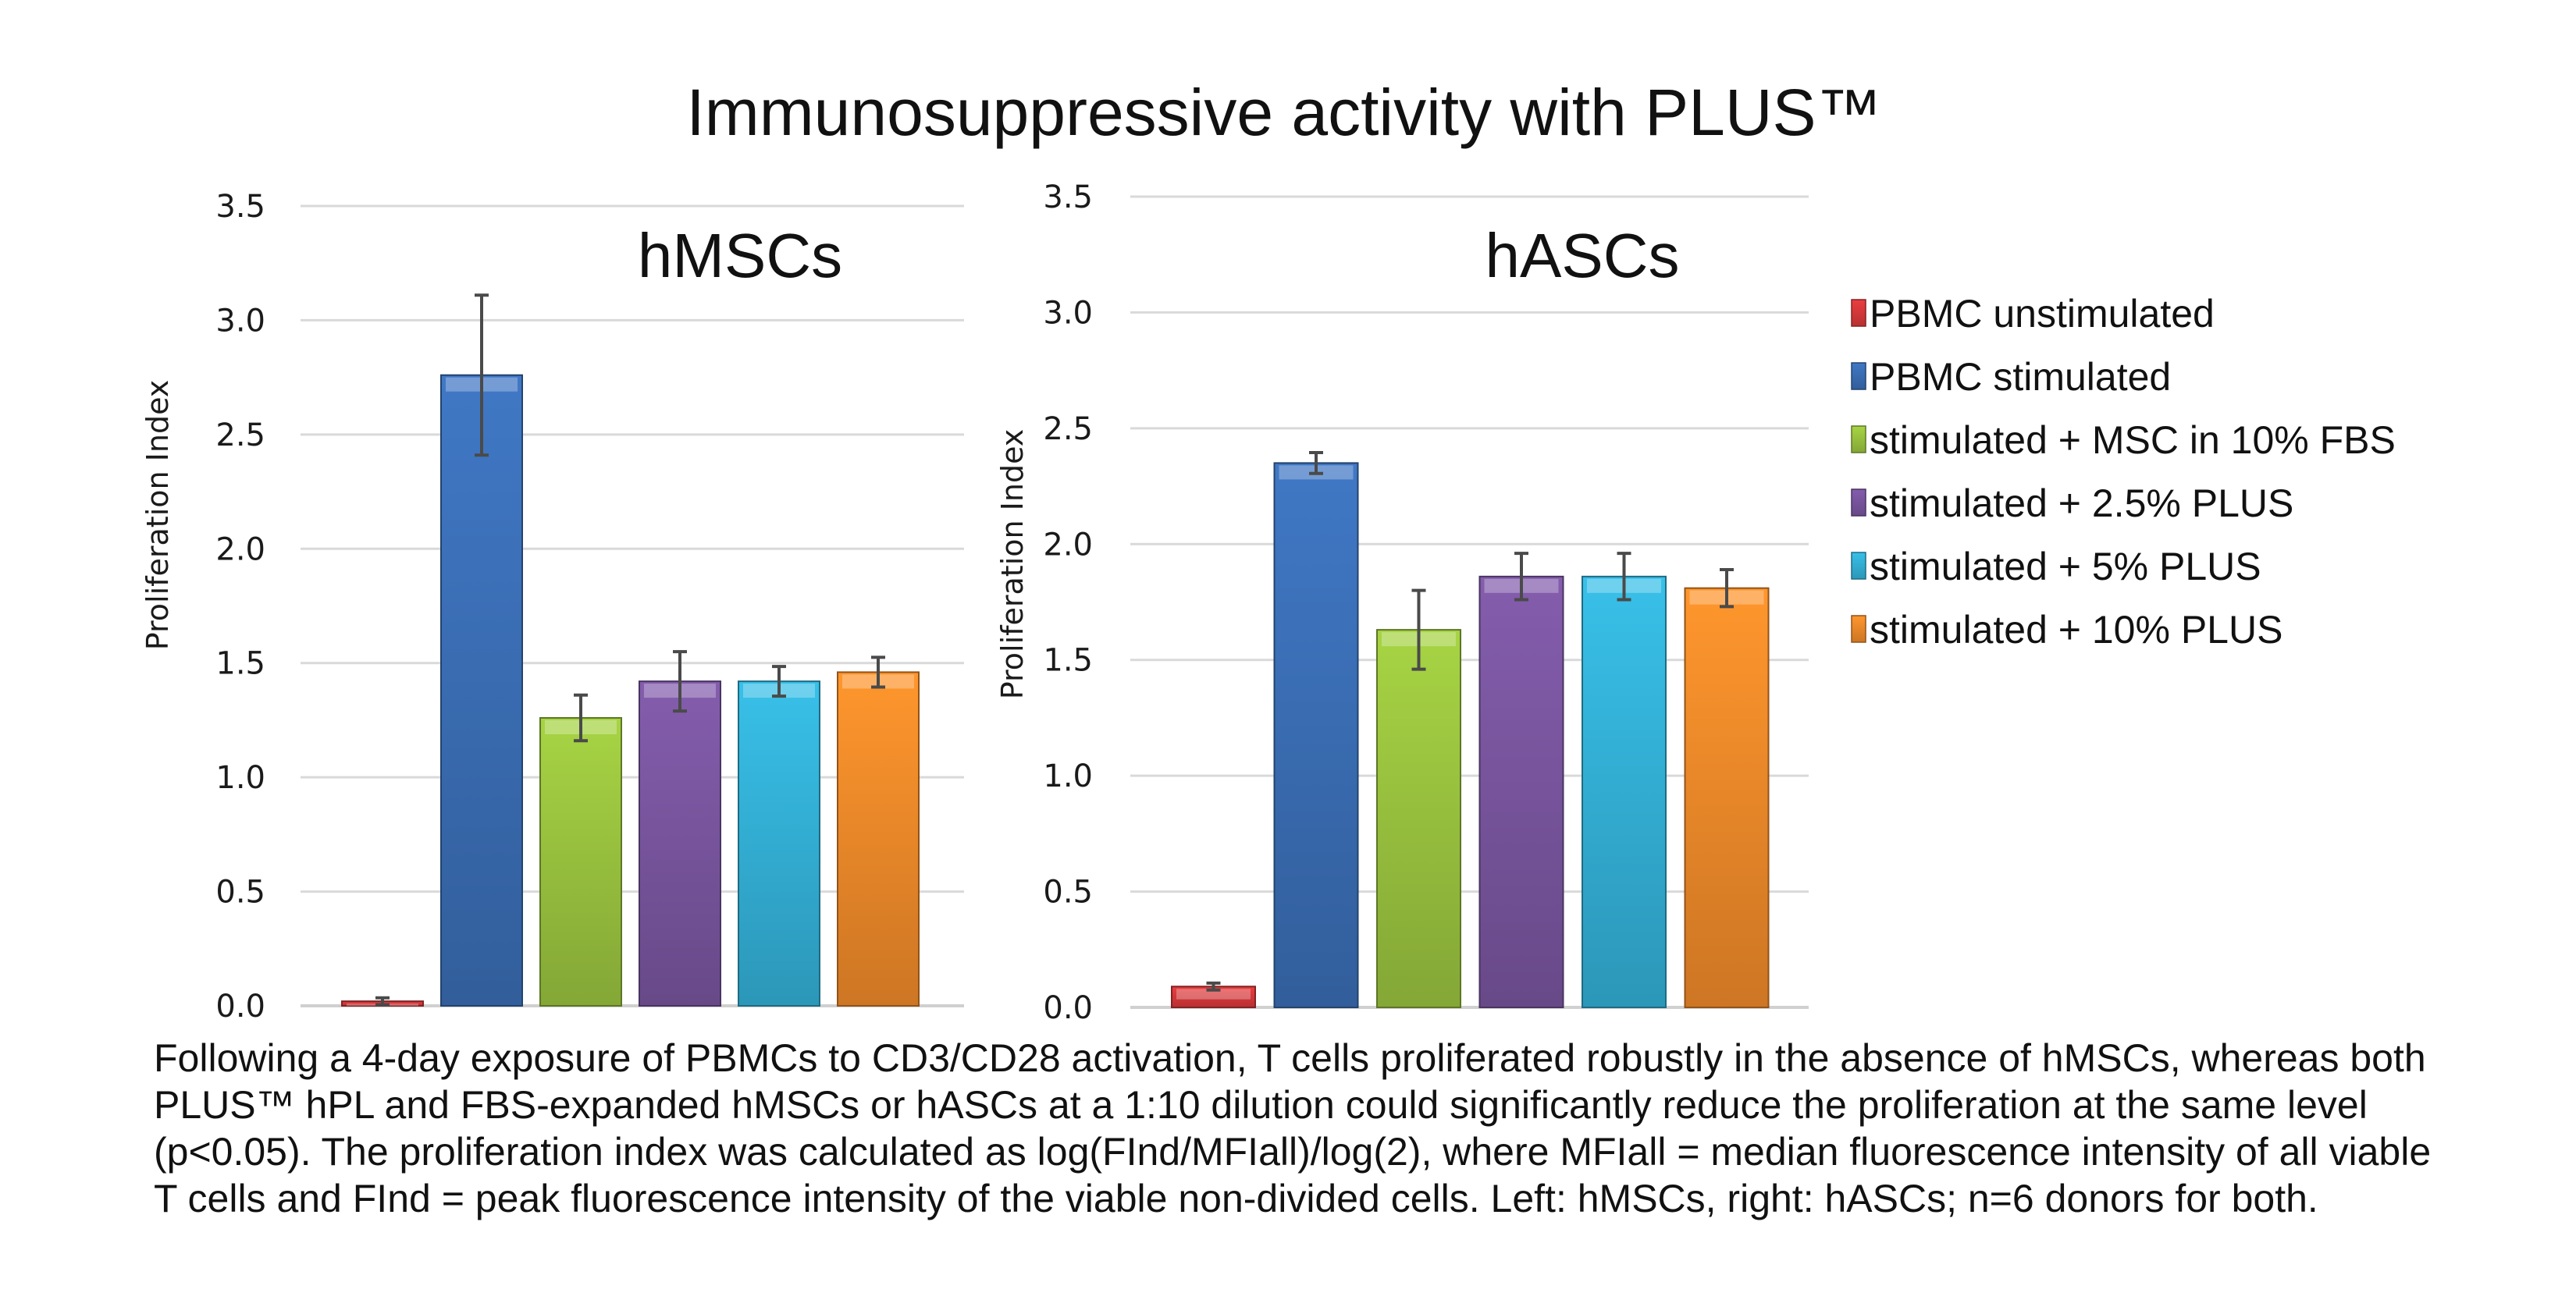  I want to click on legend-item: stimulated + MSC in 10% FBS, so click(2123, 440).